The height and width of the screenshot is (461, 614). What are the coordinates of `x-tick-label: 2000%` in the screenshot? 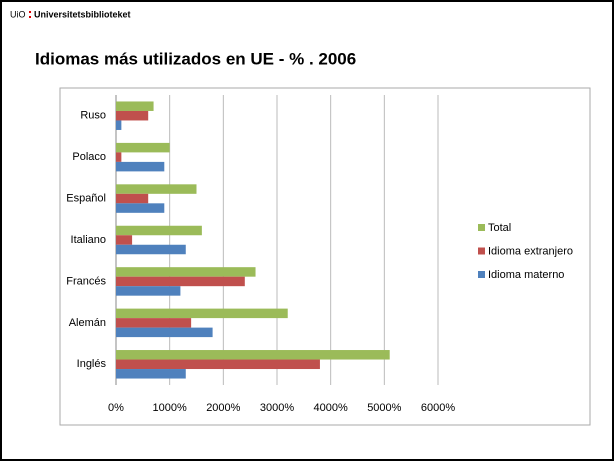 It's located at (223, 408).